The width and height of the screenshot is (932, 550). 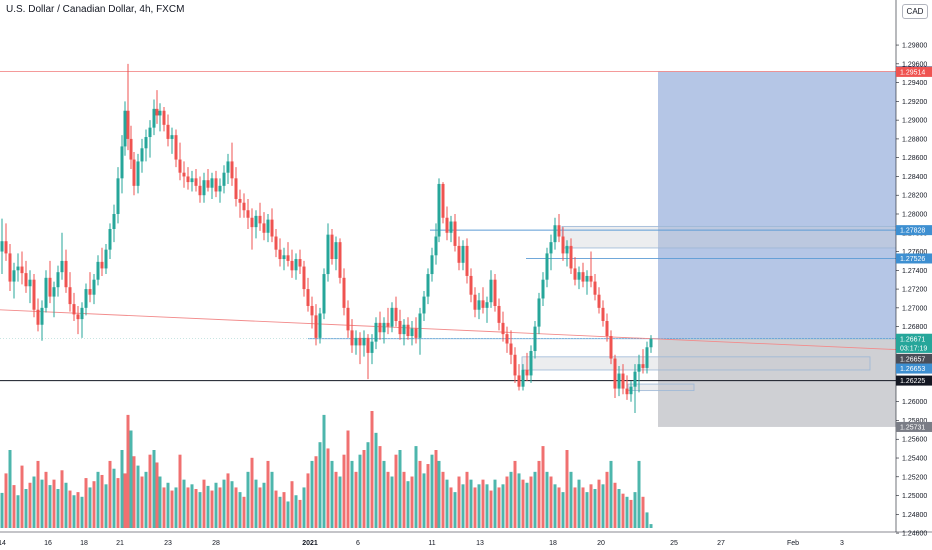 I want to click on stop-zone, so click(x=777, y=382).